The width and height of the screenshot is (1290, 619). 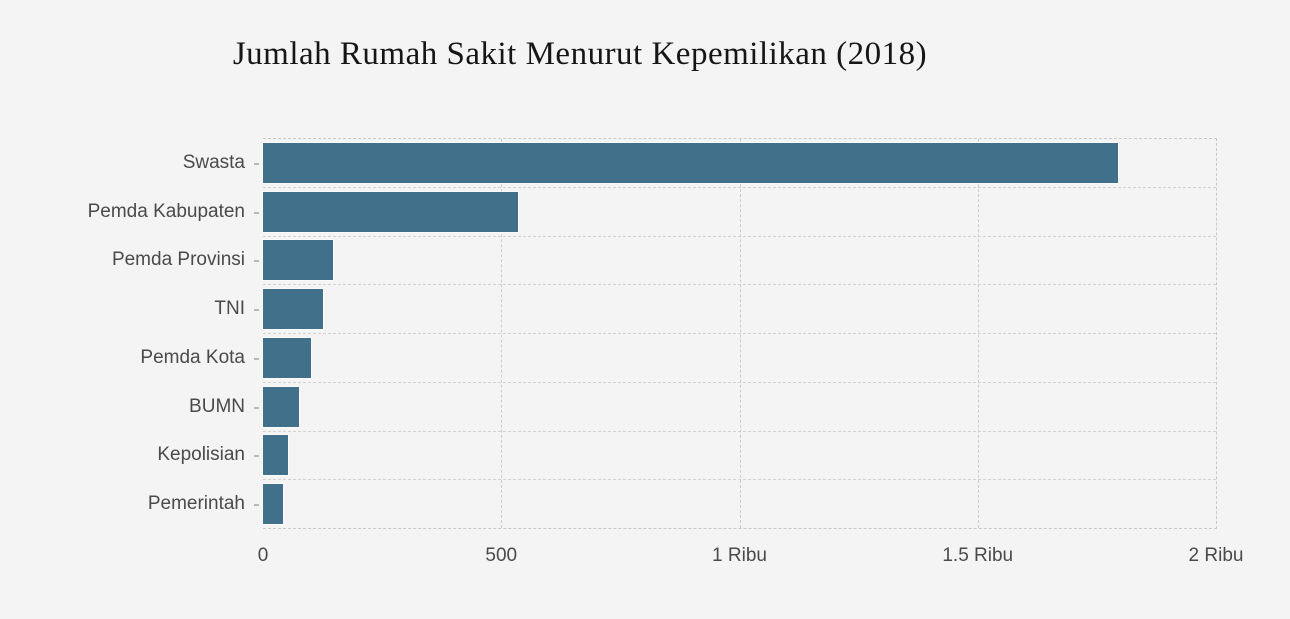 I want to click on bar-row: Pemda Kabupaten, so click(x=652, y=212).